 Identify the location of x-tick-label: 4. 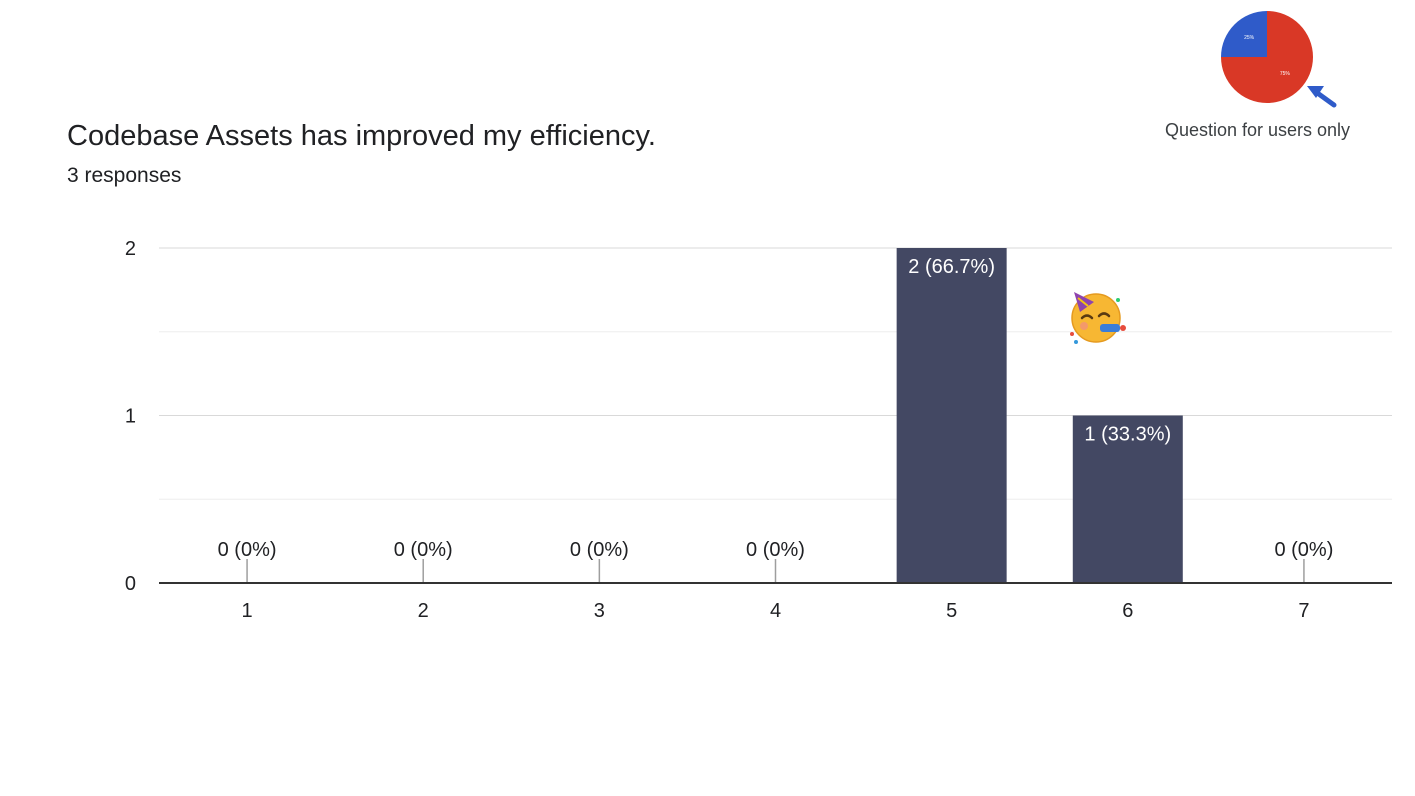
(775, 611).